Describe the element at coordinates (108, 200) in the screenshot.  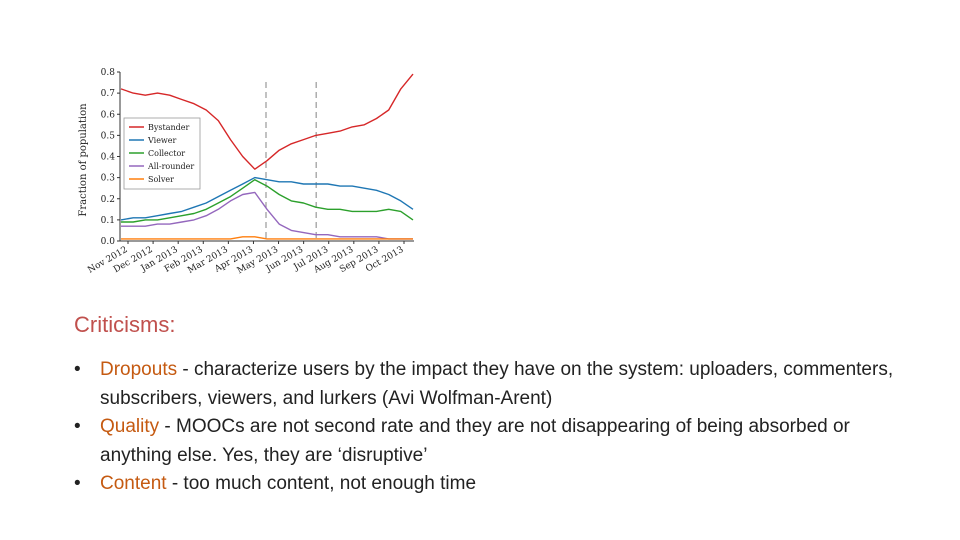
I see `y-tick-label: 0.2` at that location.